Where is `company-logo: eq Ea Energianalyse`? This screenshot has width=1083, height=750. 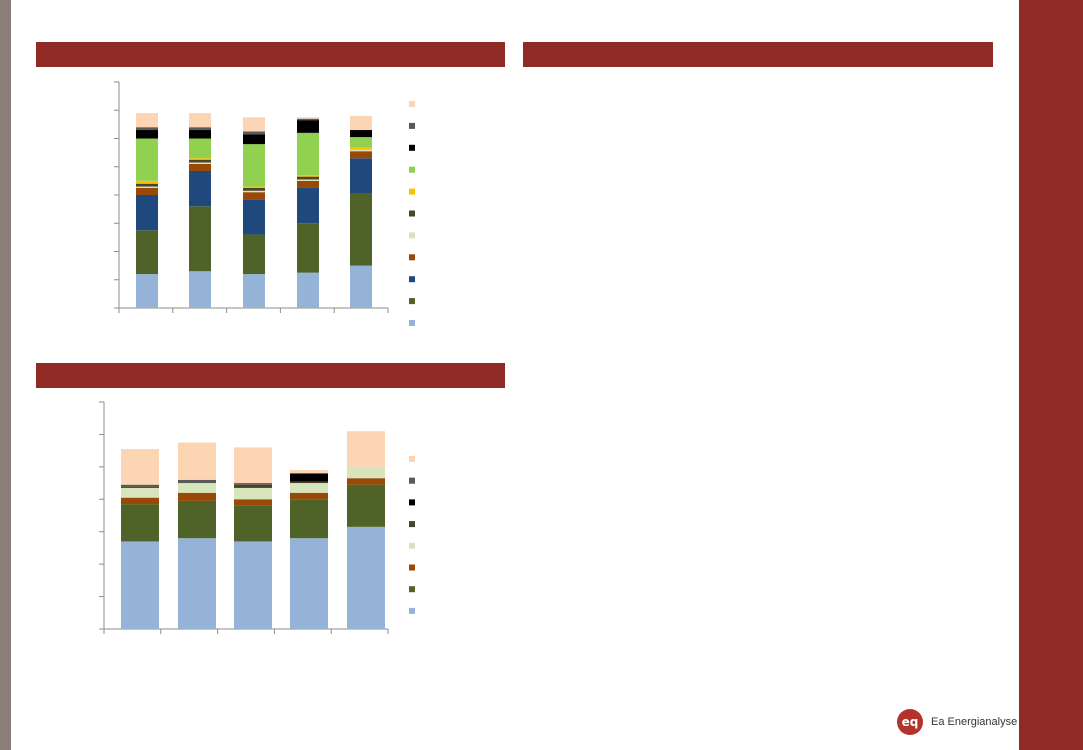
company-logo: eq Ea Energianalyse is located at coordinates (957, 722).